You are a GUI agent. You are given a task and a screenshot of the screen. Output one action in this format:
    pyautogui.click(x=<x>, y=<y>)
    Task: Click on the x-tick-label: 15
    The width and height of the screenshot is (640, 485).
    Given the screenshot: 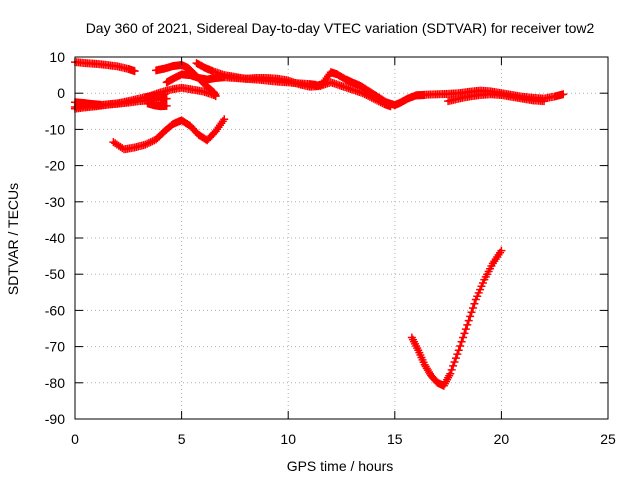 What is the action you would take?
    pyautogui.click(x=395, y=439)
    